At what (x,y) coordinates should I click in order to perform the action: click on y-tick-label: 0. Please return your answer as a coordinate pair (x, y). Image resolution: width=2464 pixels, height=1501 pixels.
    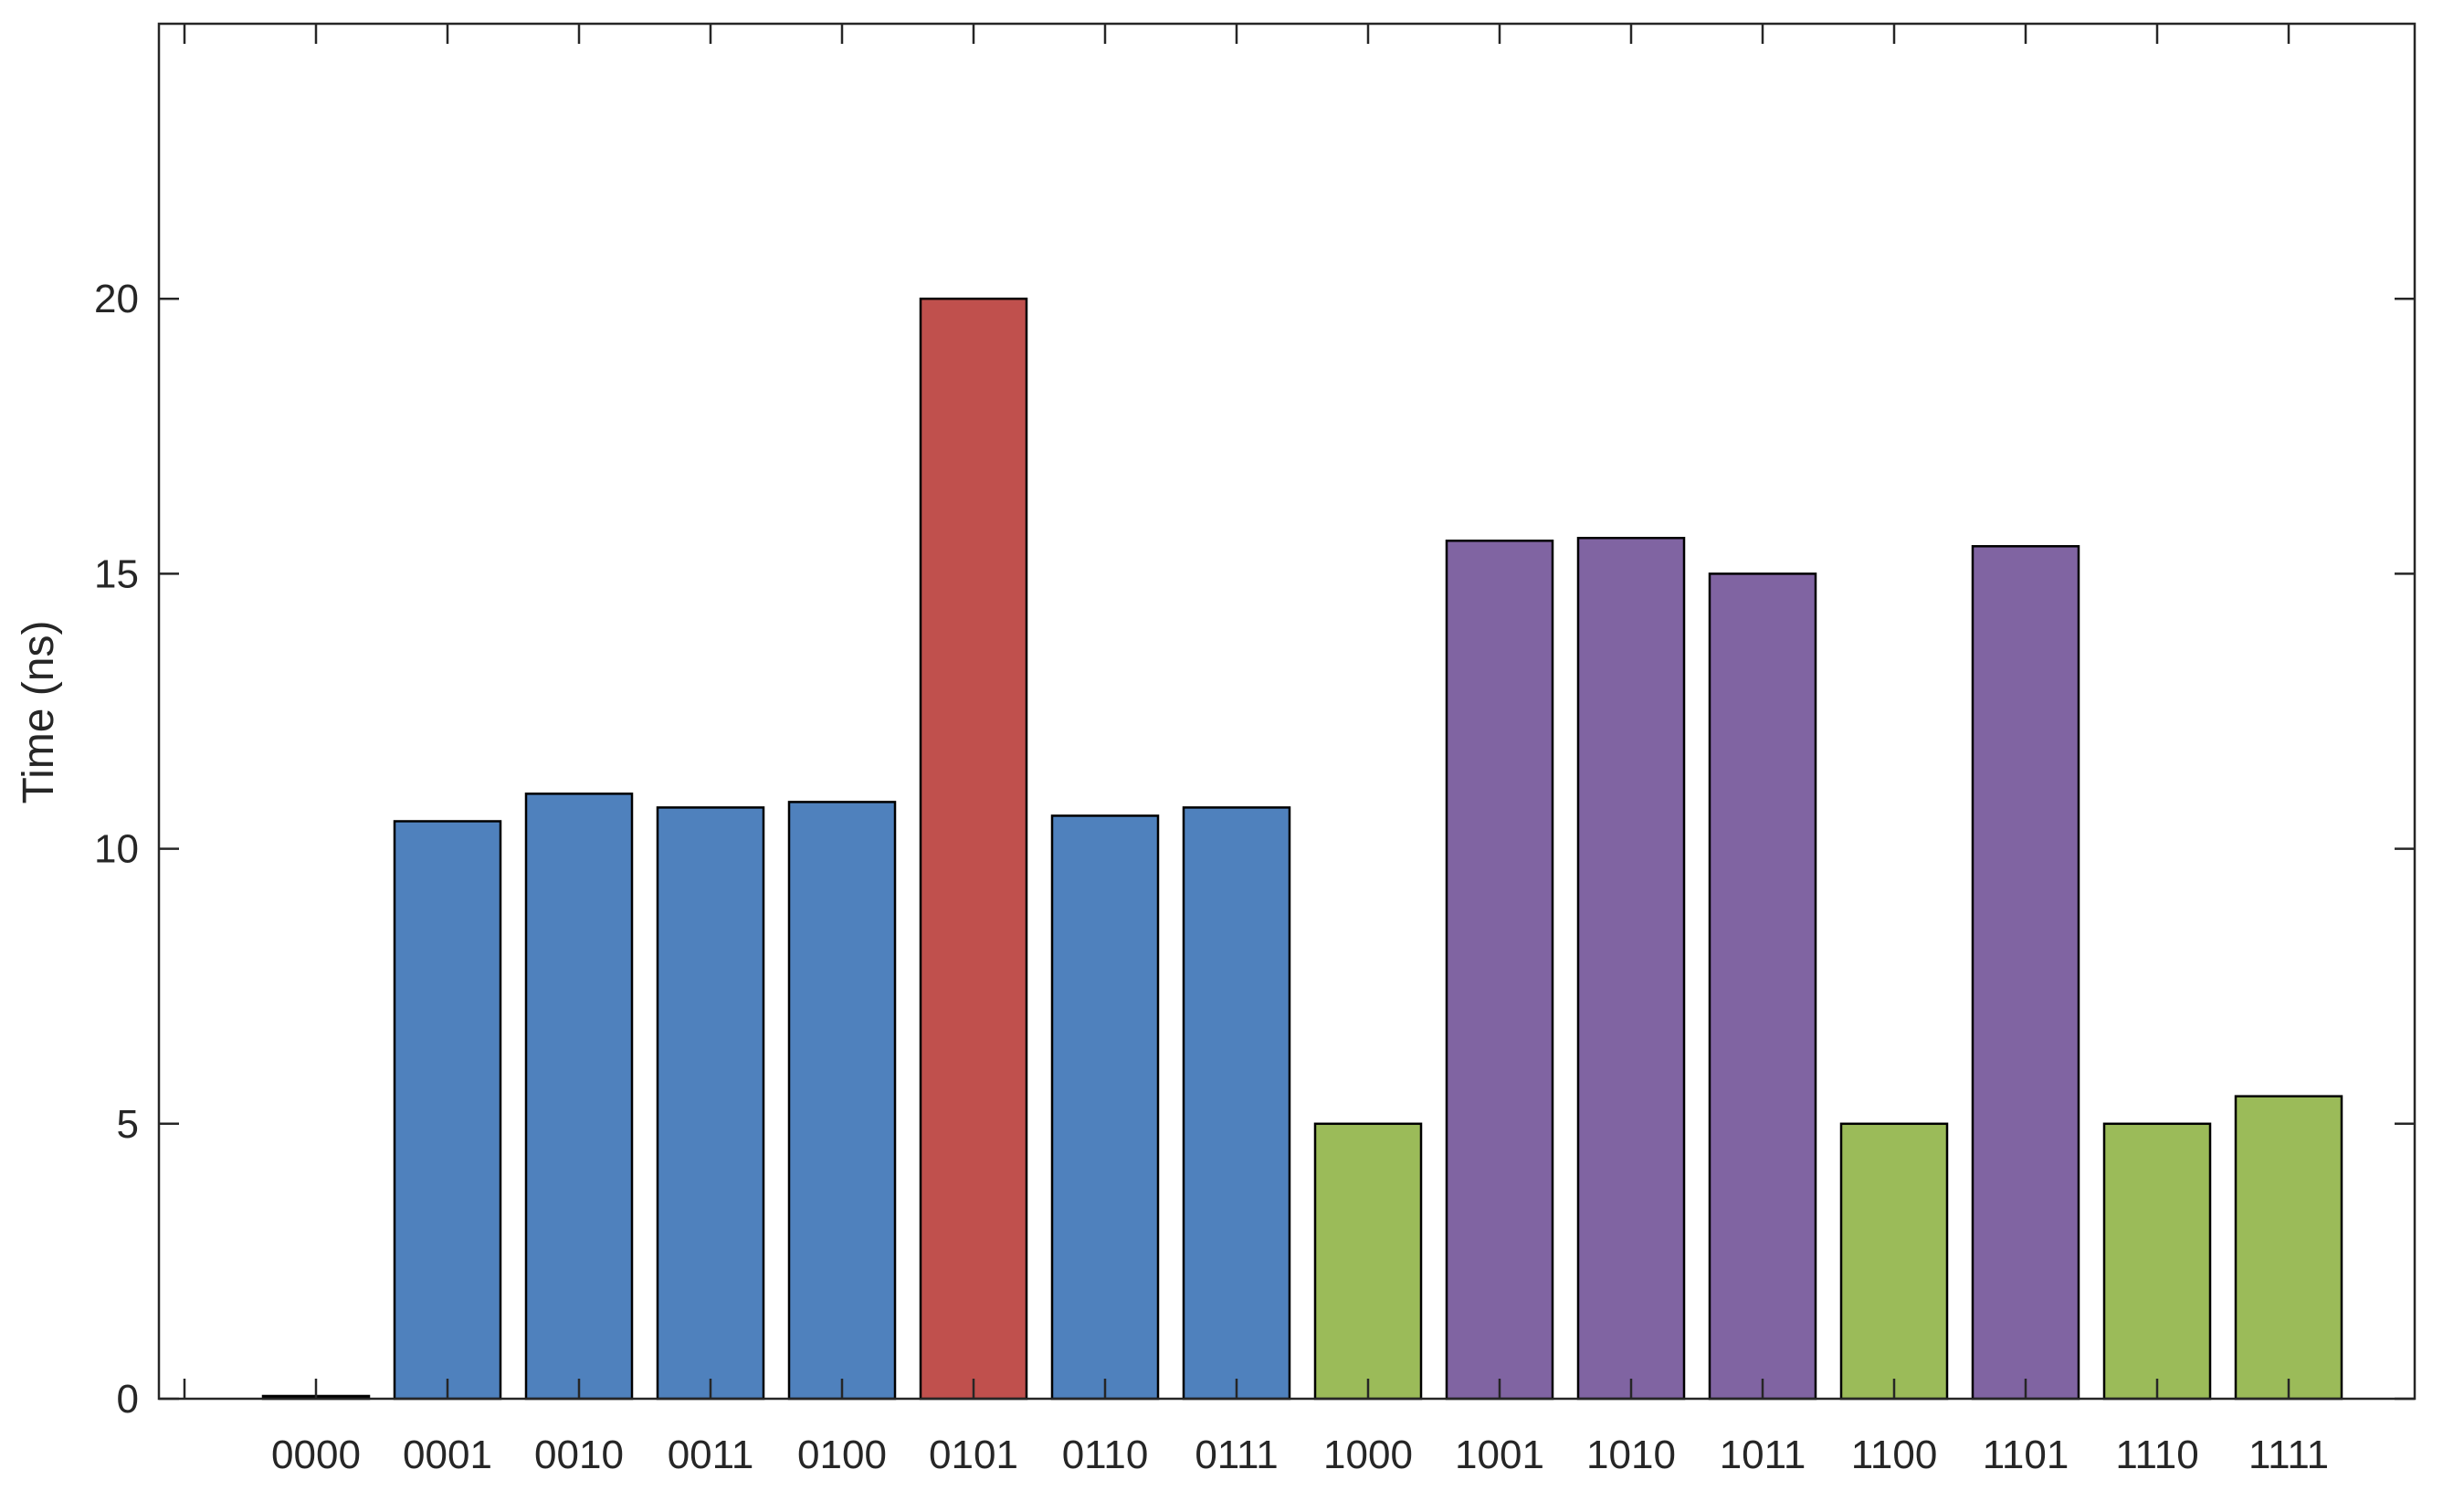
    Looking at the image, I should click on (128, 1399).